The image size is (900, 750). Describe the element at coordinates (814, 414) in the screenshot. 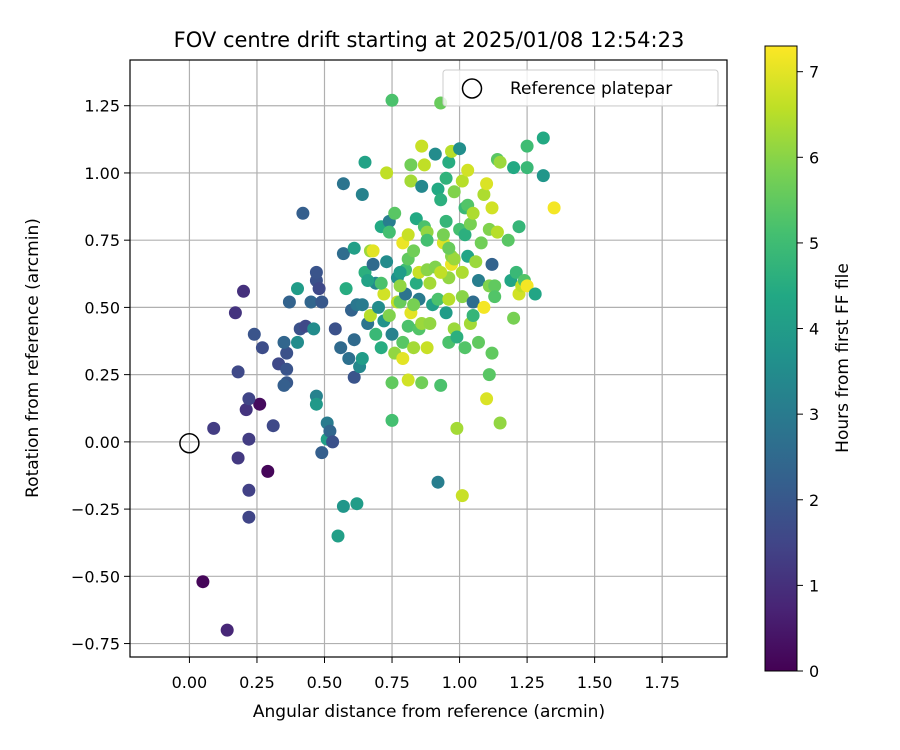

I see `colorbar-tick-label: 3` at that location.